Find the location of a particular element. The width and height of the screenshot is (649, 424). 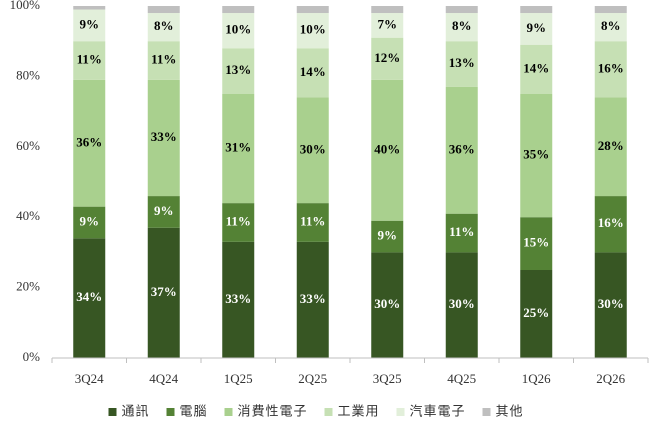

value-label: 7% is located at coordinates (388, 23).